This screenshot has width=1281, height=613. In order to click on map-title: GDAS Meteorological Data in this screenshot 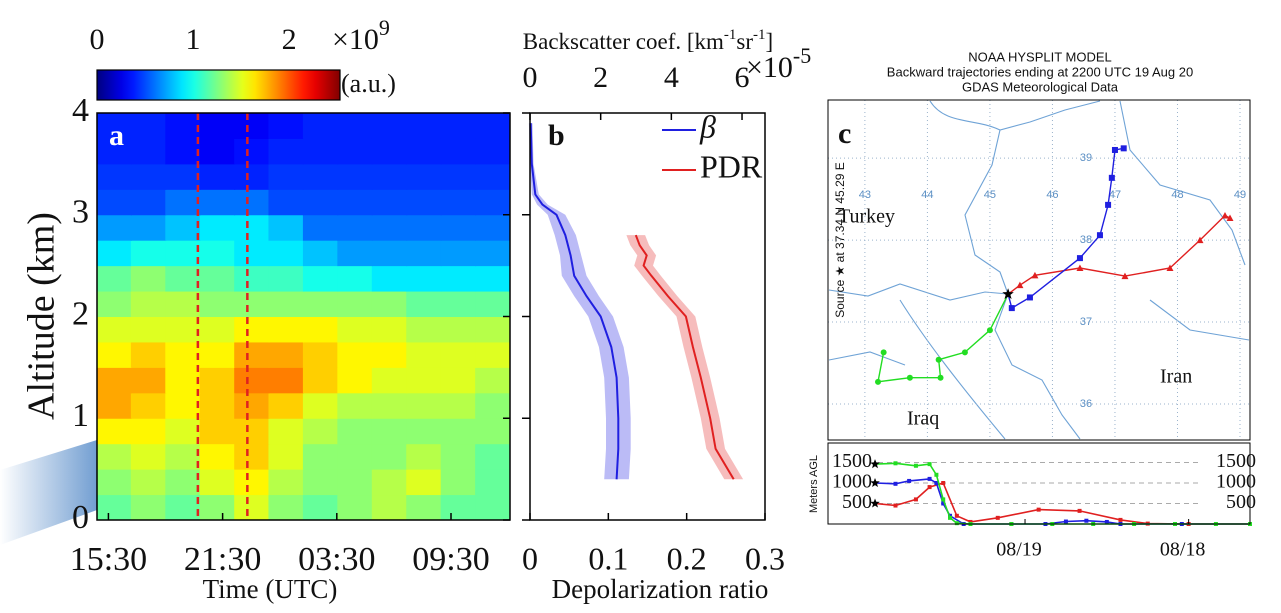, I will do `click(1040, 86)`.